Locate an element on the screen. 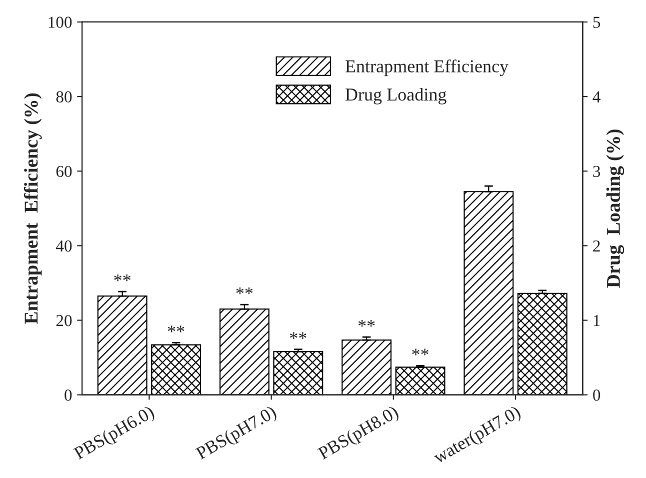 This screenshot has height=478, width=646. y2-tick-label: 0 is located at coordinates (596, 395).